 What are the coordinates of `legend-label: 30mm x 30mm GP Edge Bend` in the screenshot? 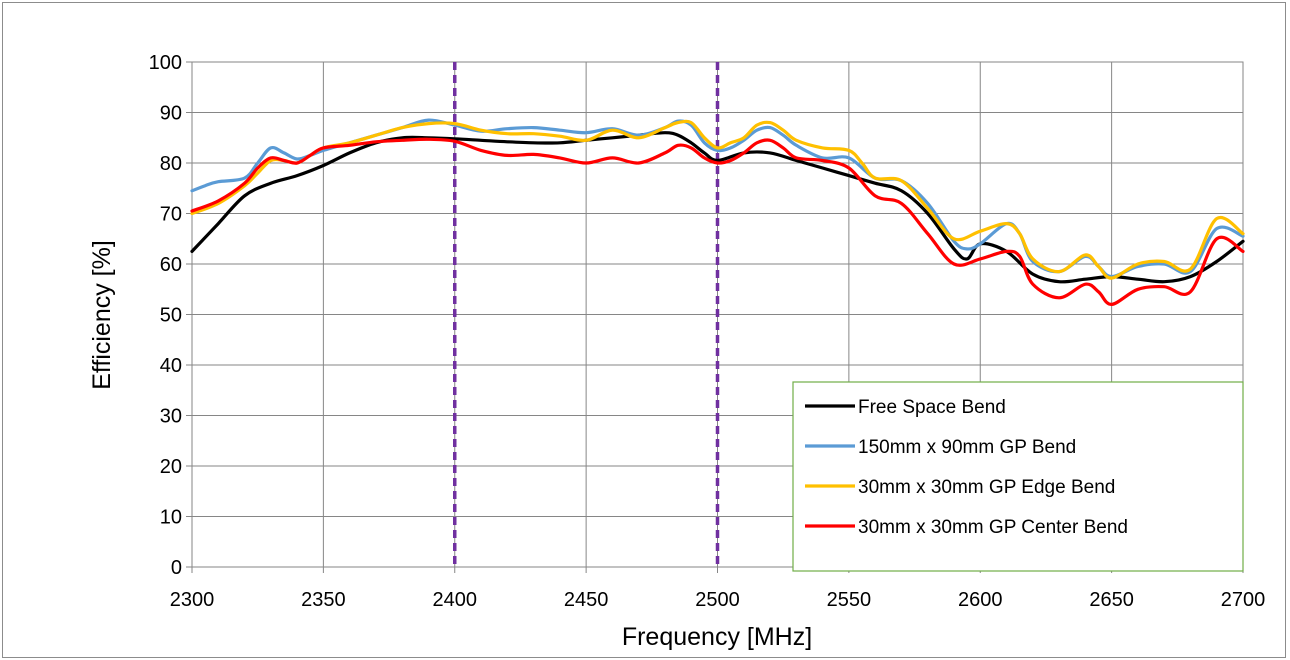 It's located at (986, 487).